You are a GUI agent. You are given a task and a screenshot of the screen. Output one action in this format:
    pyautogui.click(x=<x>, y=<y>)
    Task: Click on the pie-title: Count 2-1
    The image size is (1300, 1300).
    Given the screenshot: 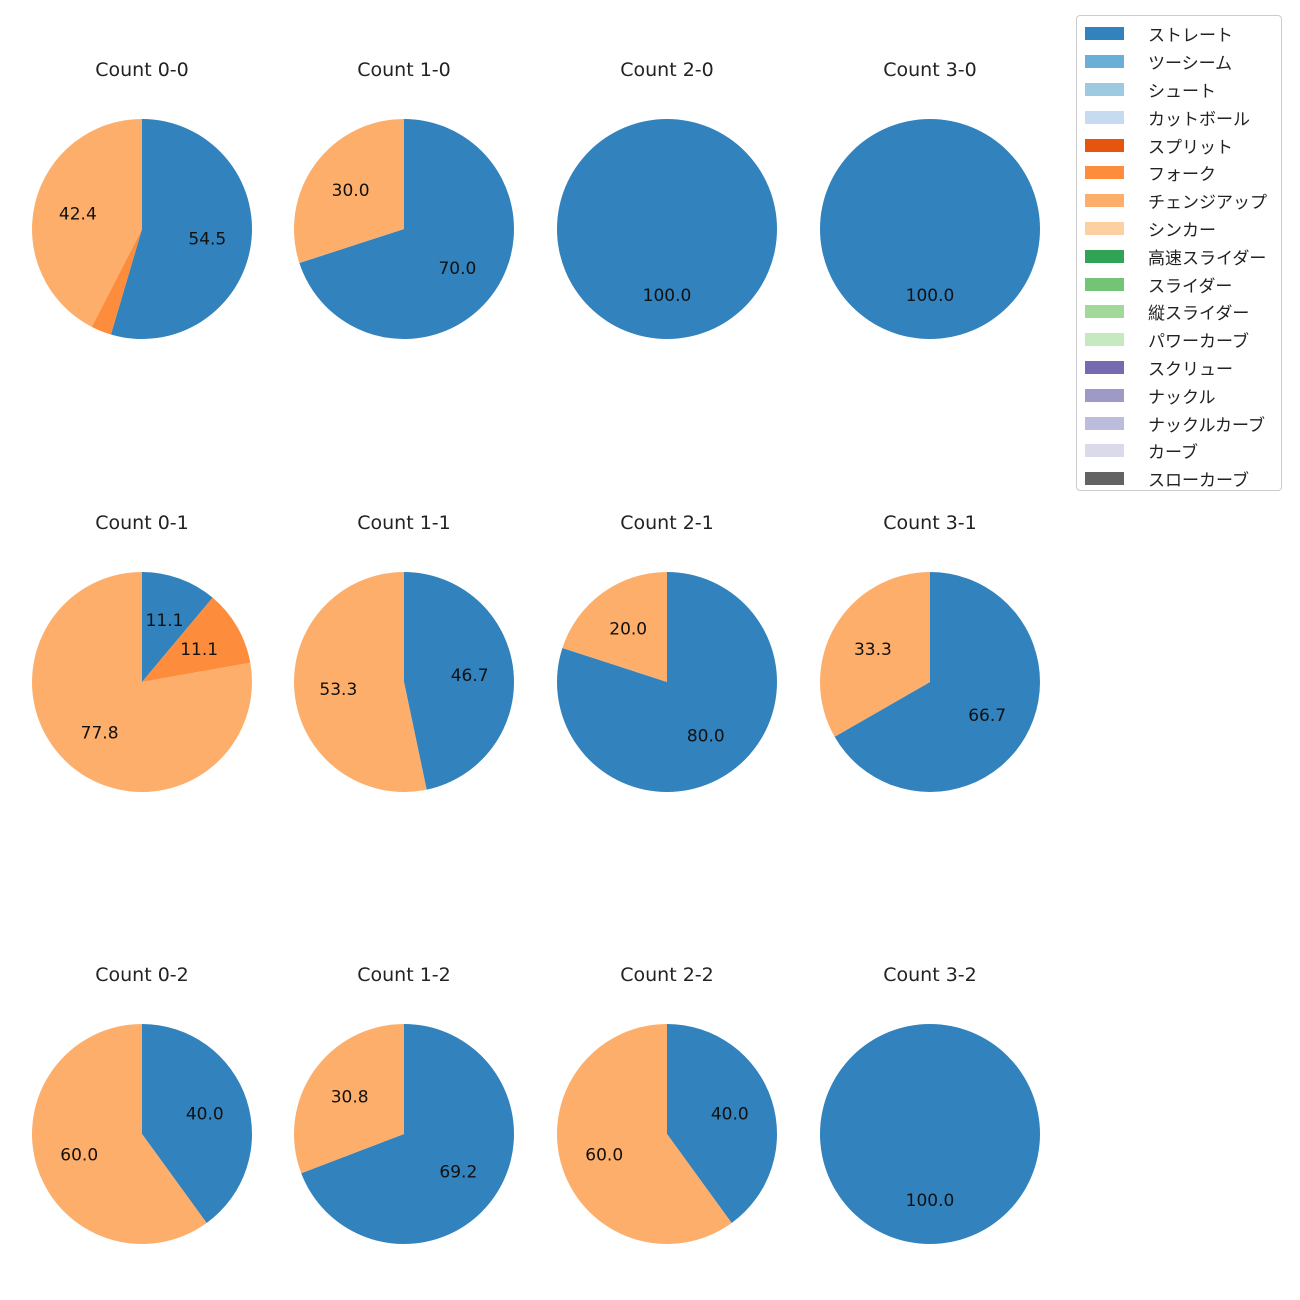 What is the action you would take?
    pyautogui.click(x=667, y=523)
    